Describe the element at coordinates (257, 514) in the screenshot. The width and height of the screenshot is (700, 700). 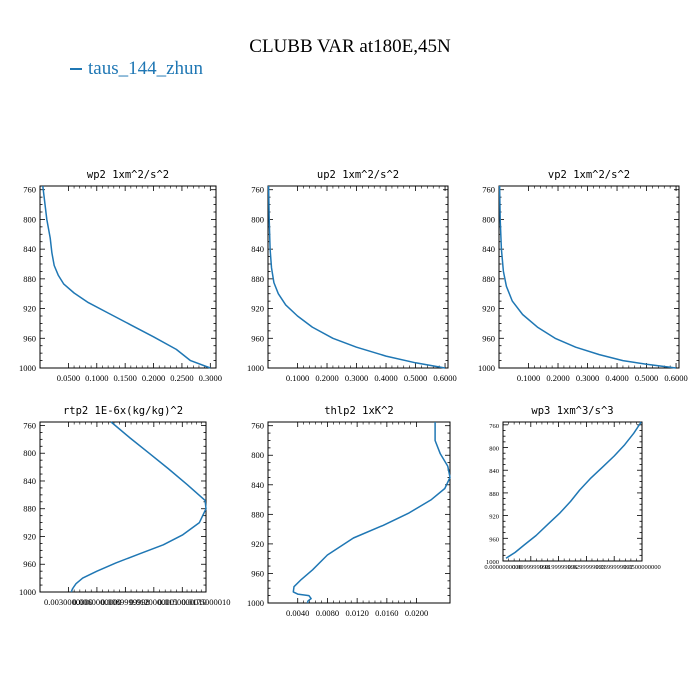
I see `panel-5-ytick-label: 880` at that location.